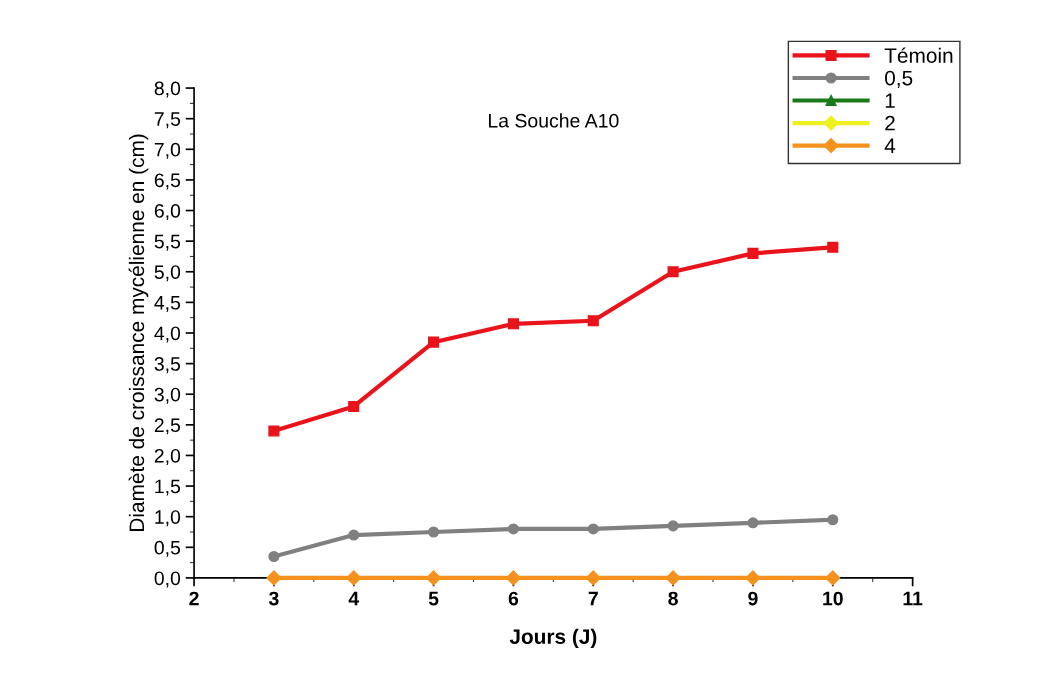 The image size is (1049, 688). I want to click on x-tick-label: 11, so click(913, 598).